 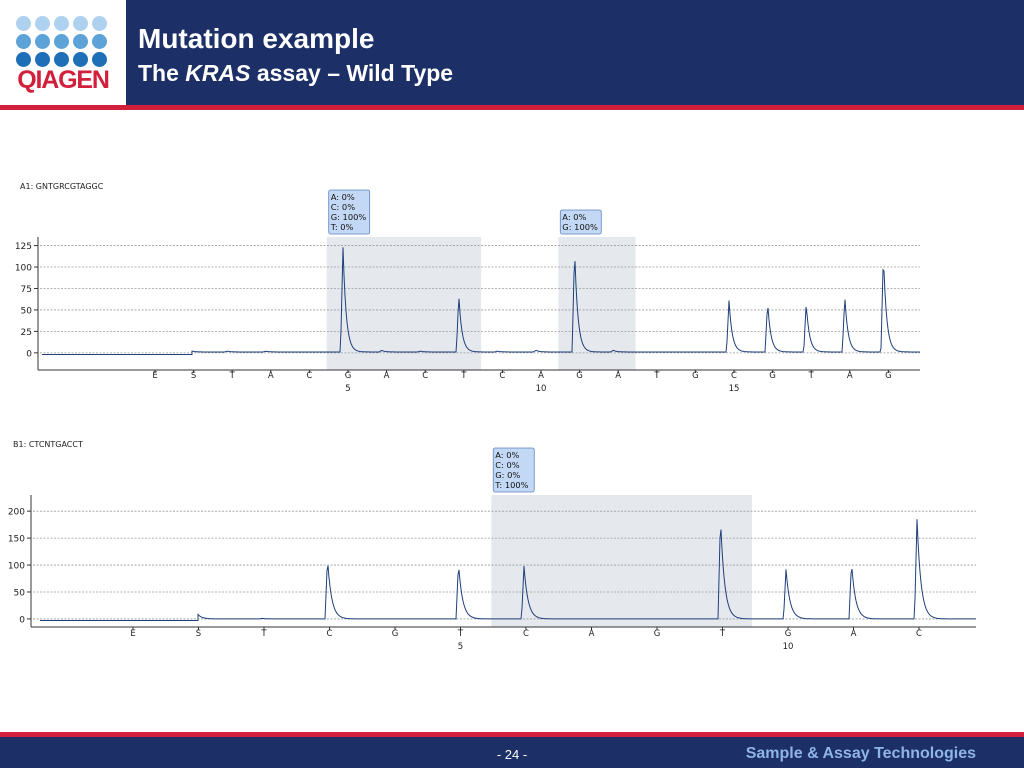 What do you see at coordinates (860, 753) in the screenshot?
I see `footer-tagline: Sample & Assay Technologies` at bounding box center [860, 753].